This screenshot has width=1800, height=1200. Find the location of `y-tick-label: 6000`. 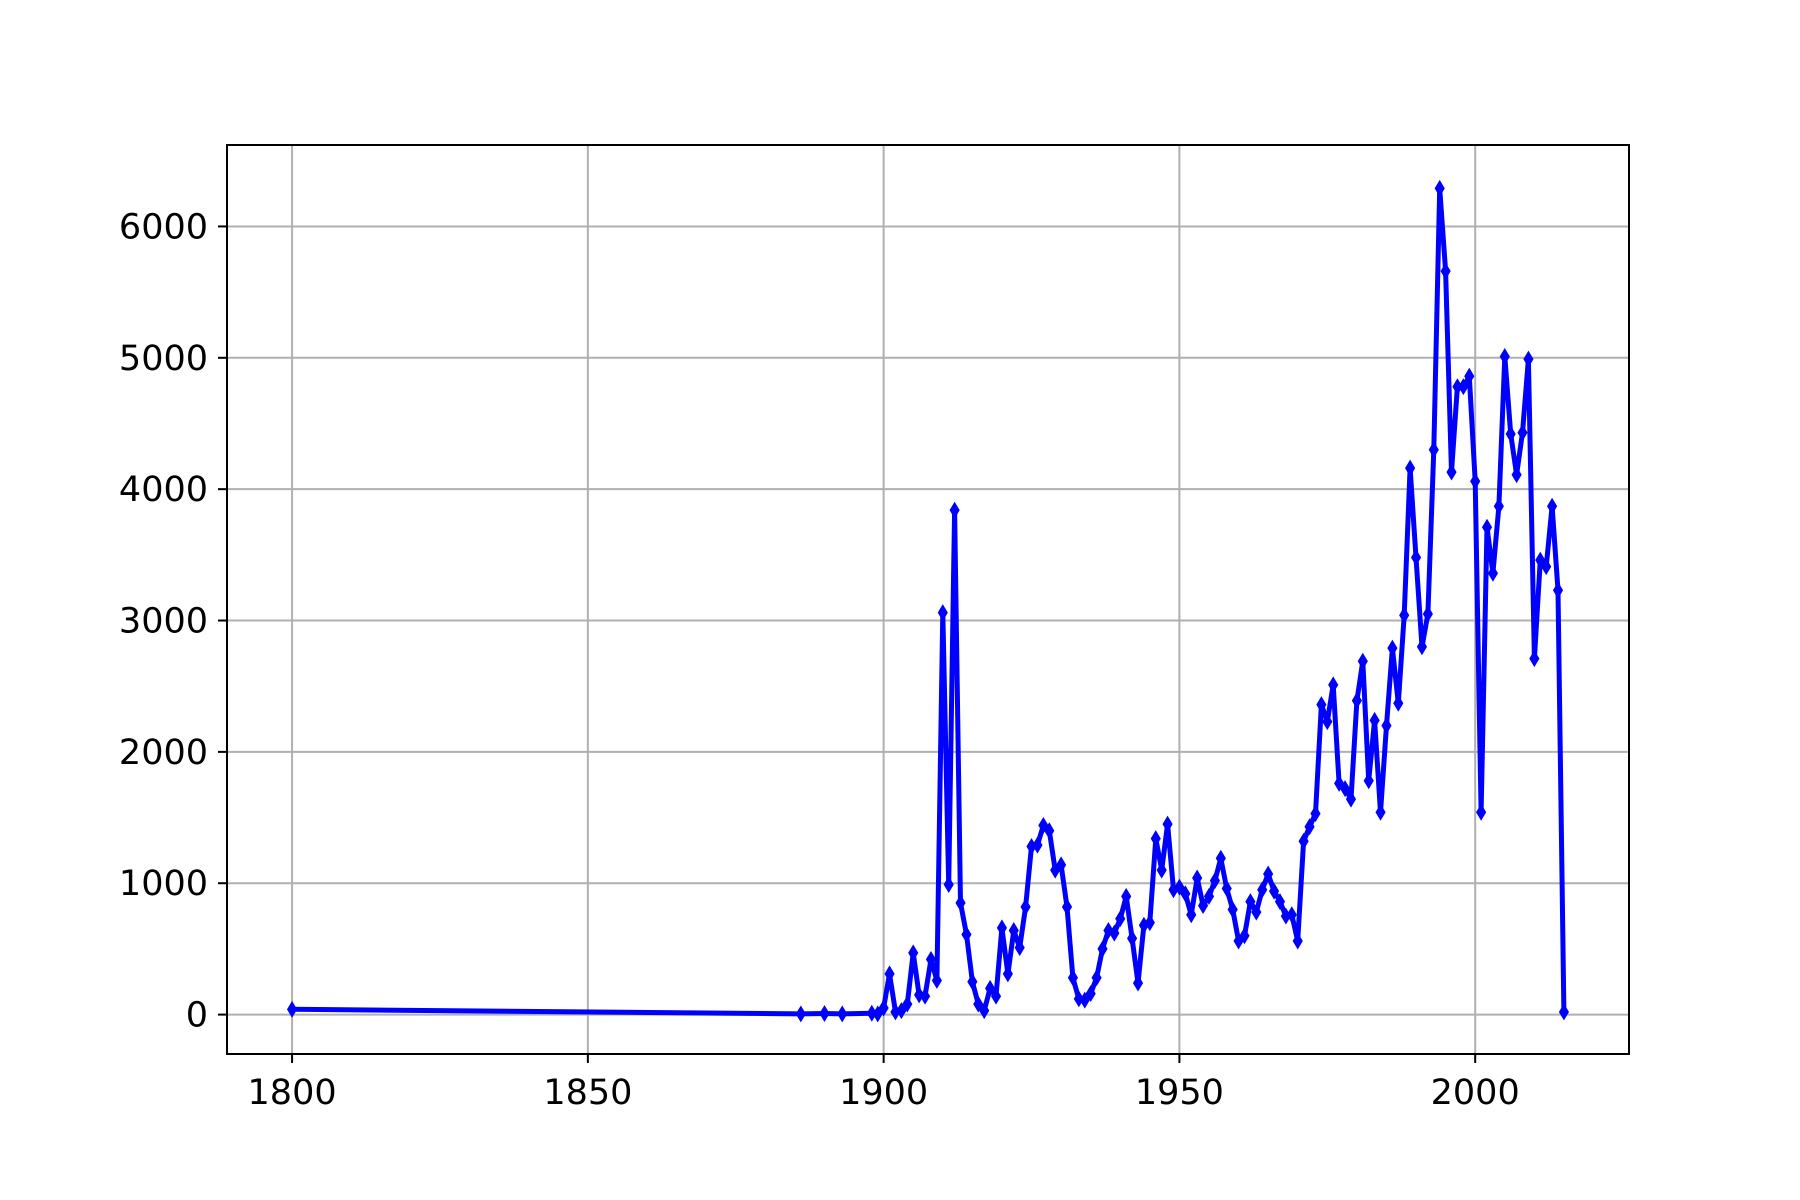

y-tick-label: 6000 is located at coordinates (163, 227).